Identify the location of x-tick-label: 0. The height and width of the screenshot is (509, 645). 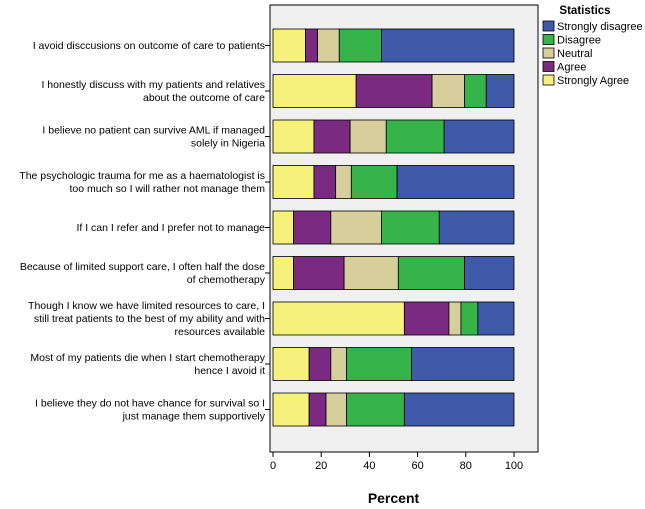
(273, 466).